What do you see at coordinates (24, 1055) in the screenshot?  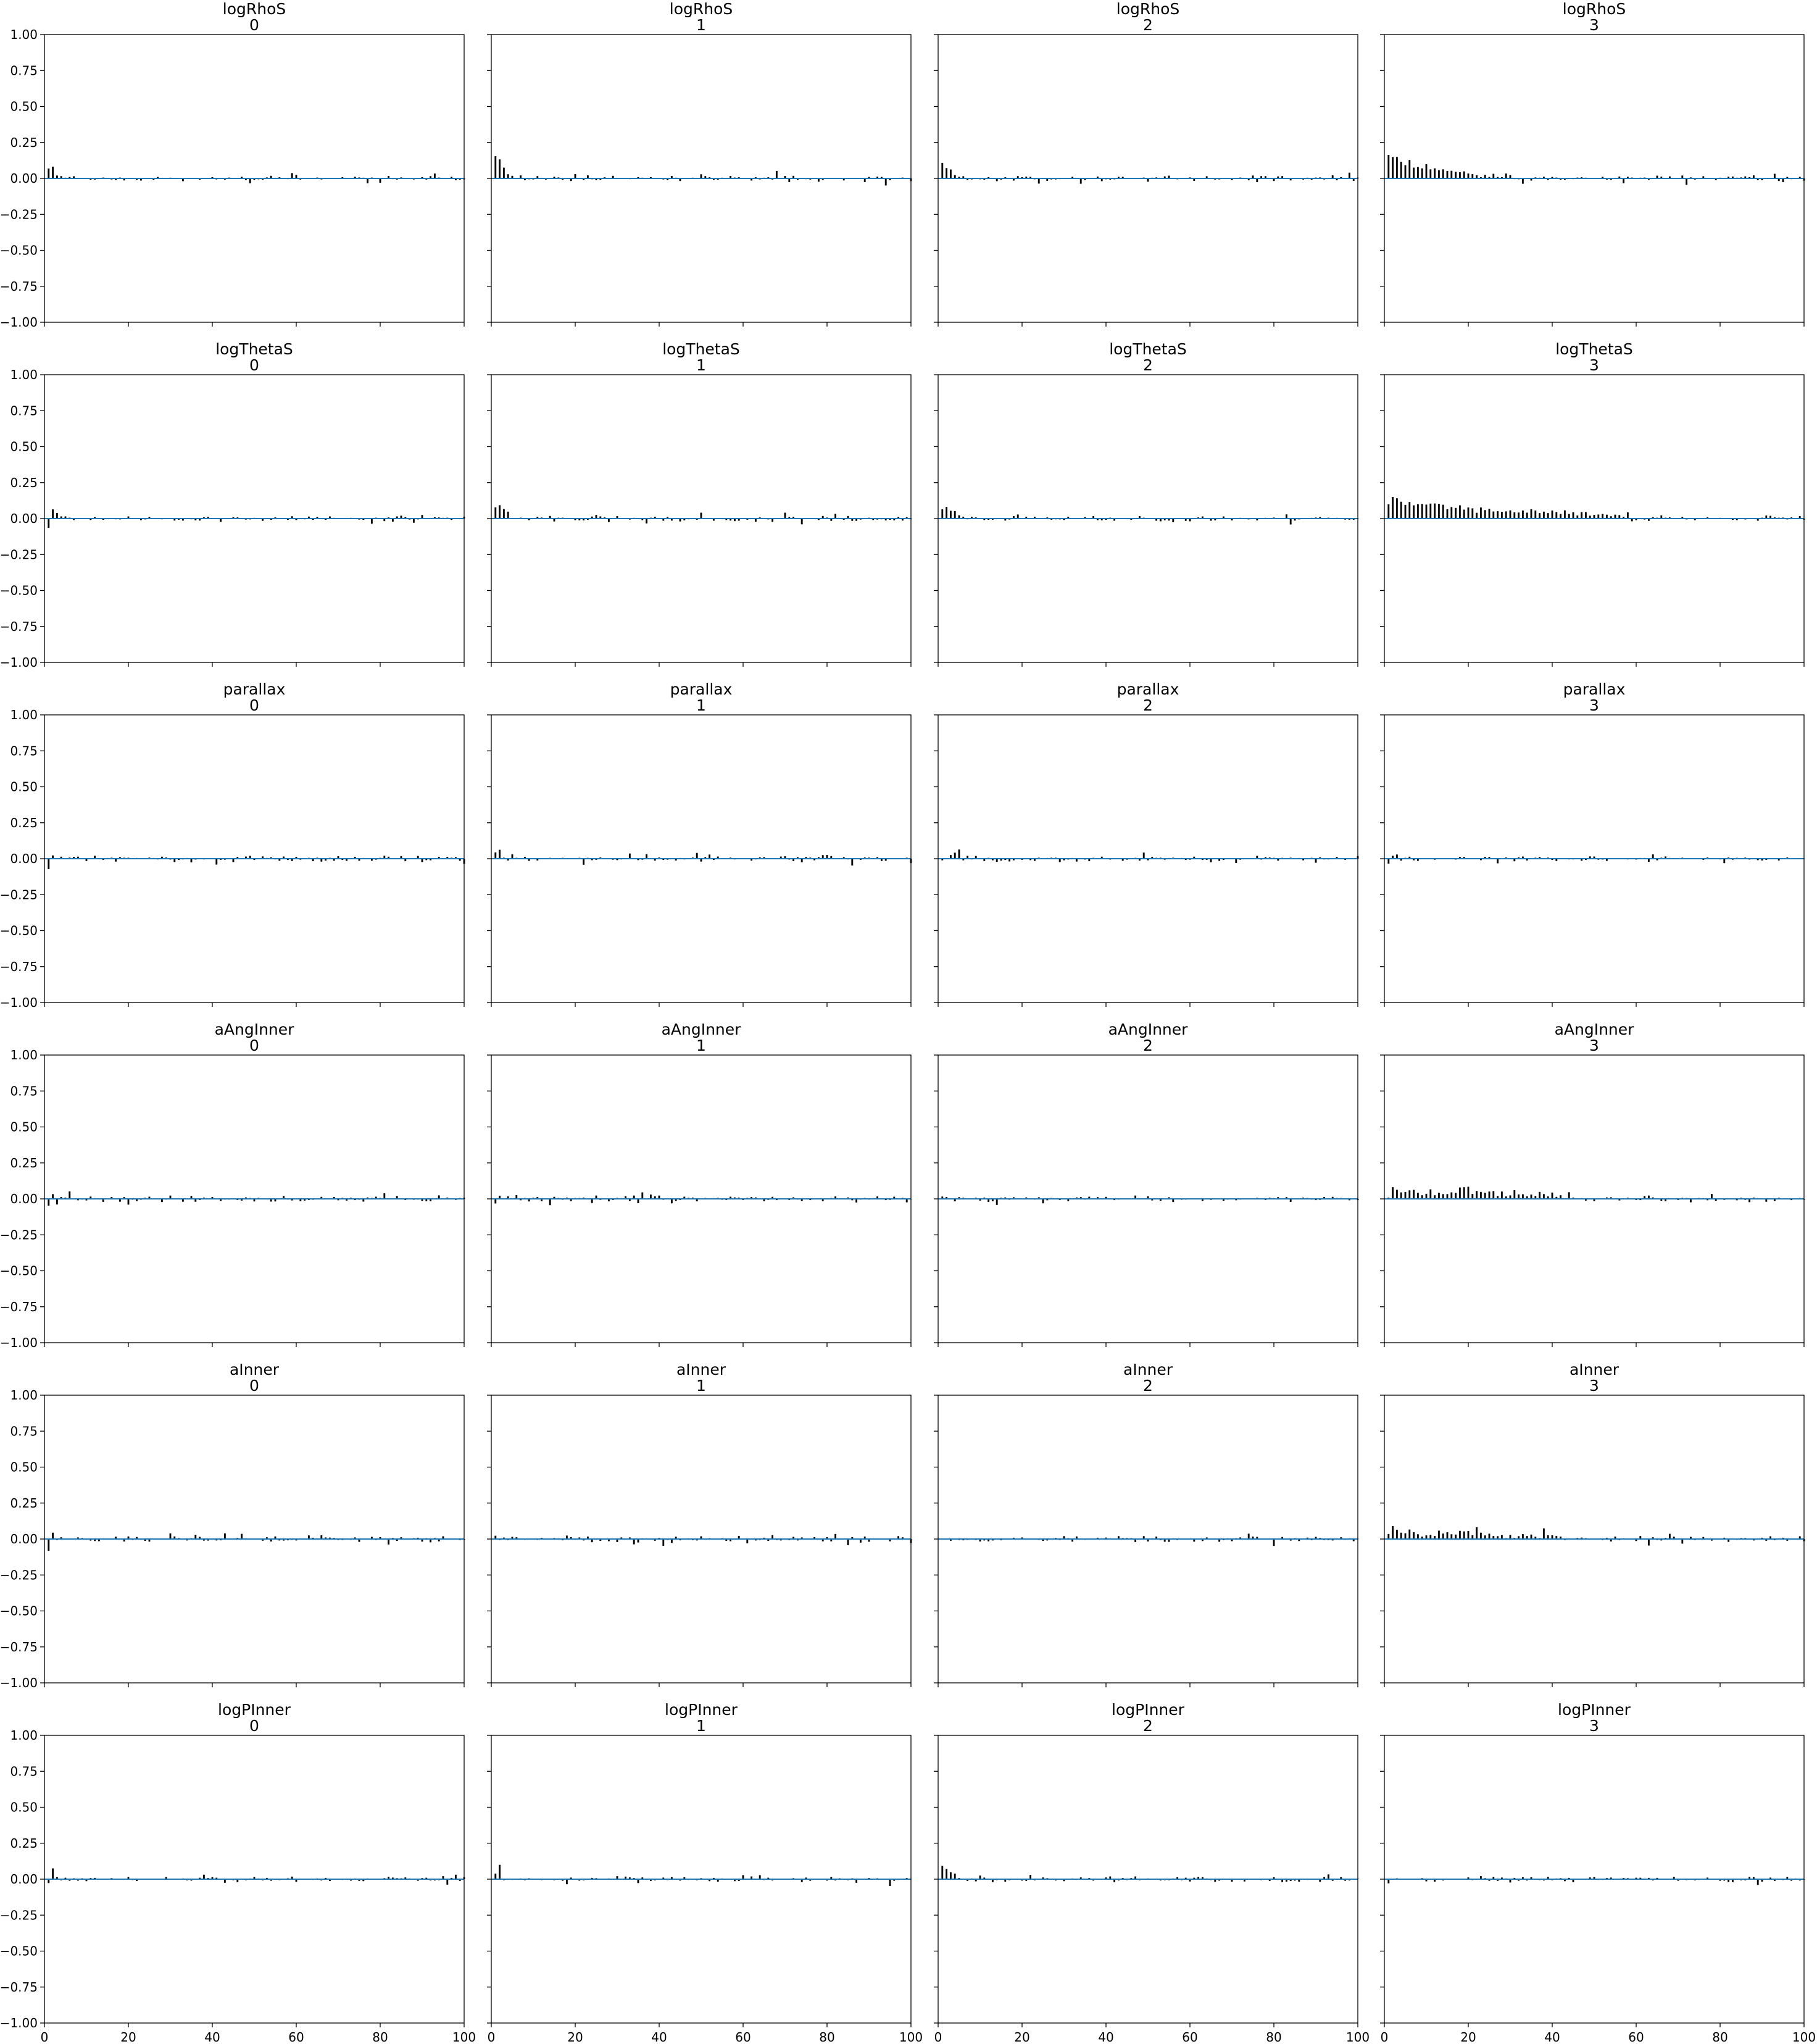 I see `y-tick-label: 1.00` at bounding box center [24, 1055].